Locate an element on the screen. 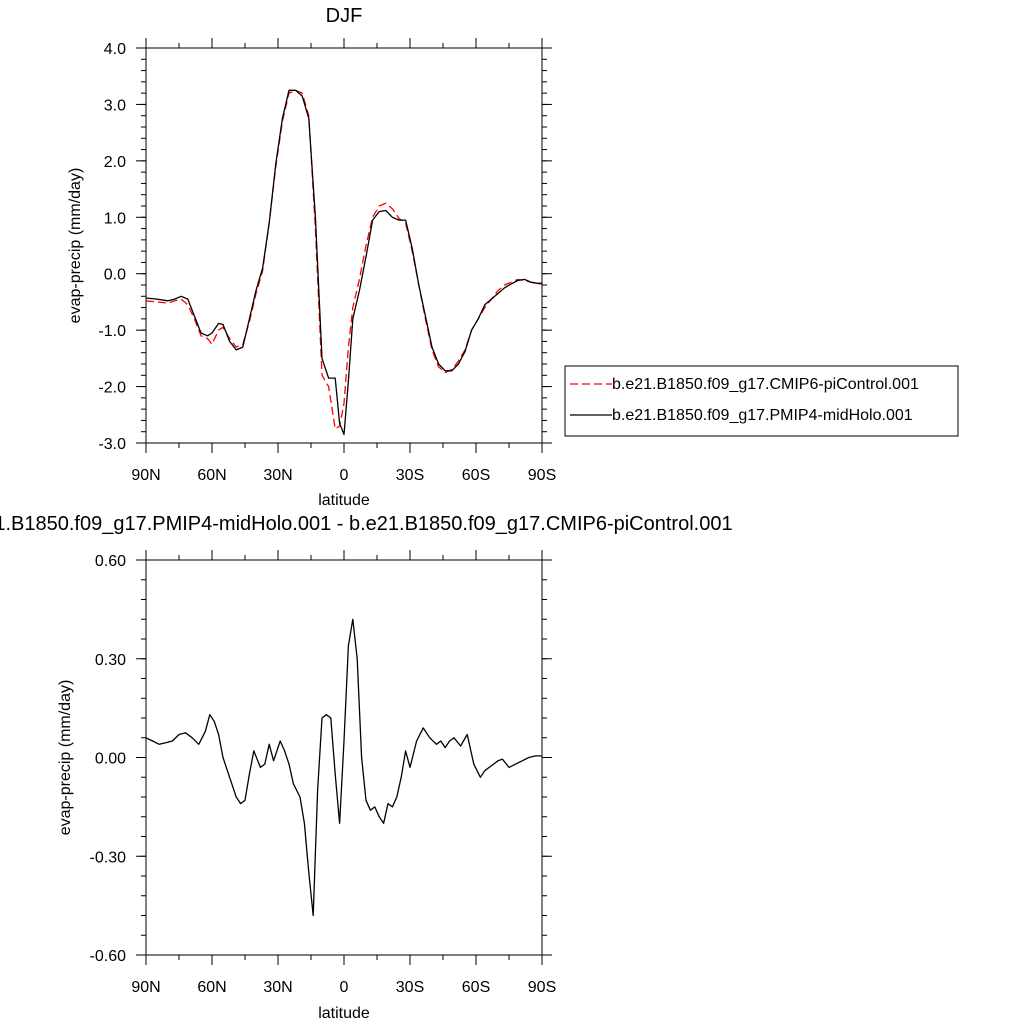 This screenshot has width=1024, height=1024. series-line-picontrol is located at coordinates (343, 259).